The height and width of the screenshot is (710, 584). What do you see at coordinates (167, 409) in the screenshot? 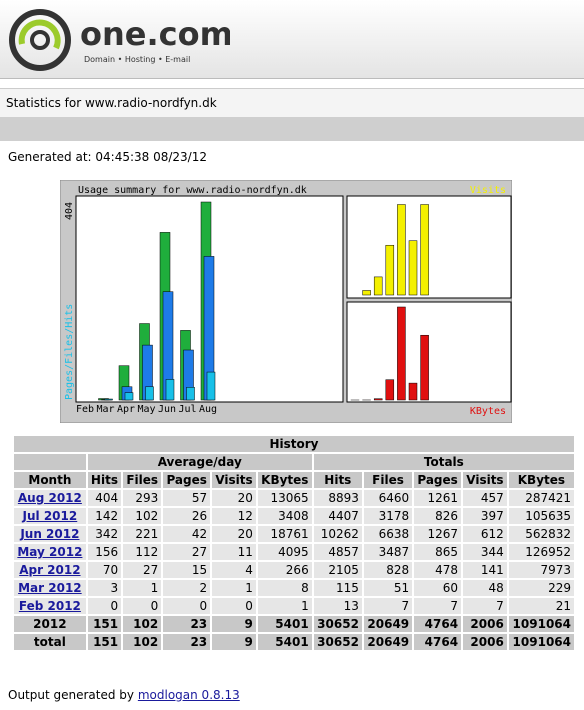
I see `month-label: Jun` at bounding box center [167, 409].